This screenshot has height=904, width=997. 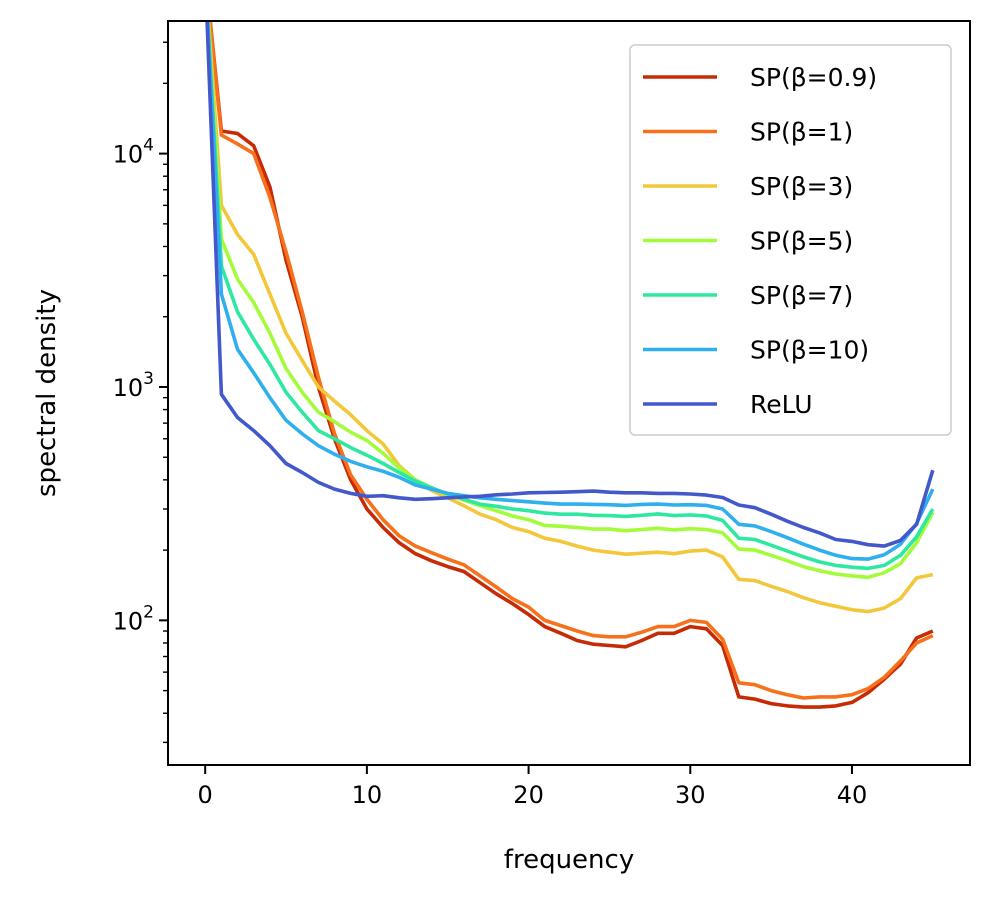 What do you see at coordinates (205, 795) in the screenshot?
I see `x-tick-label: 0` at bounding box center [205, 795].